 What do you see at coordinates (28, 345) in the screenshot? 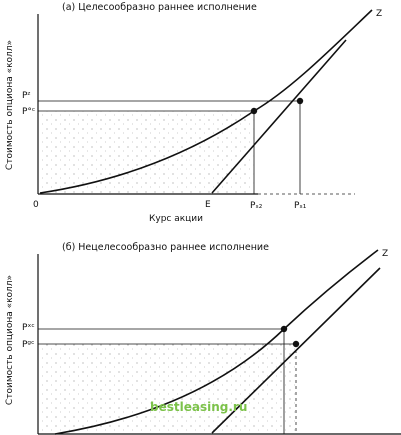
I see `panel-b-label-pg: Pᵍᶜ` at bounding box center [28, 345].